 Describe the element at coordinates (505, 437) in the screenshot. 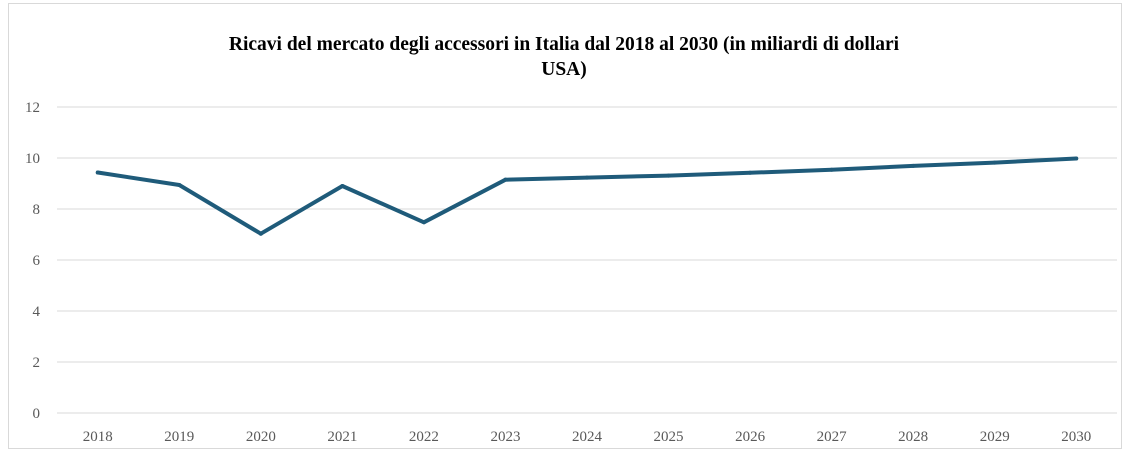

I see `x-tick-label: 2023` at that location.